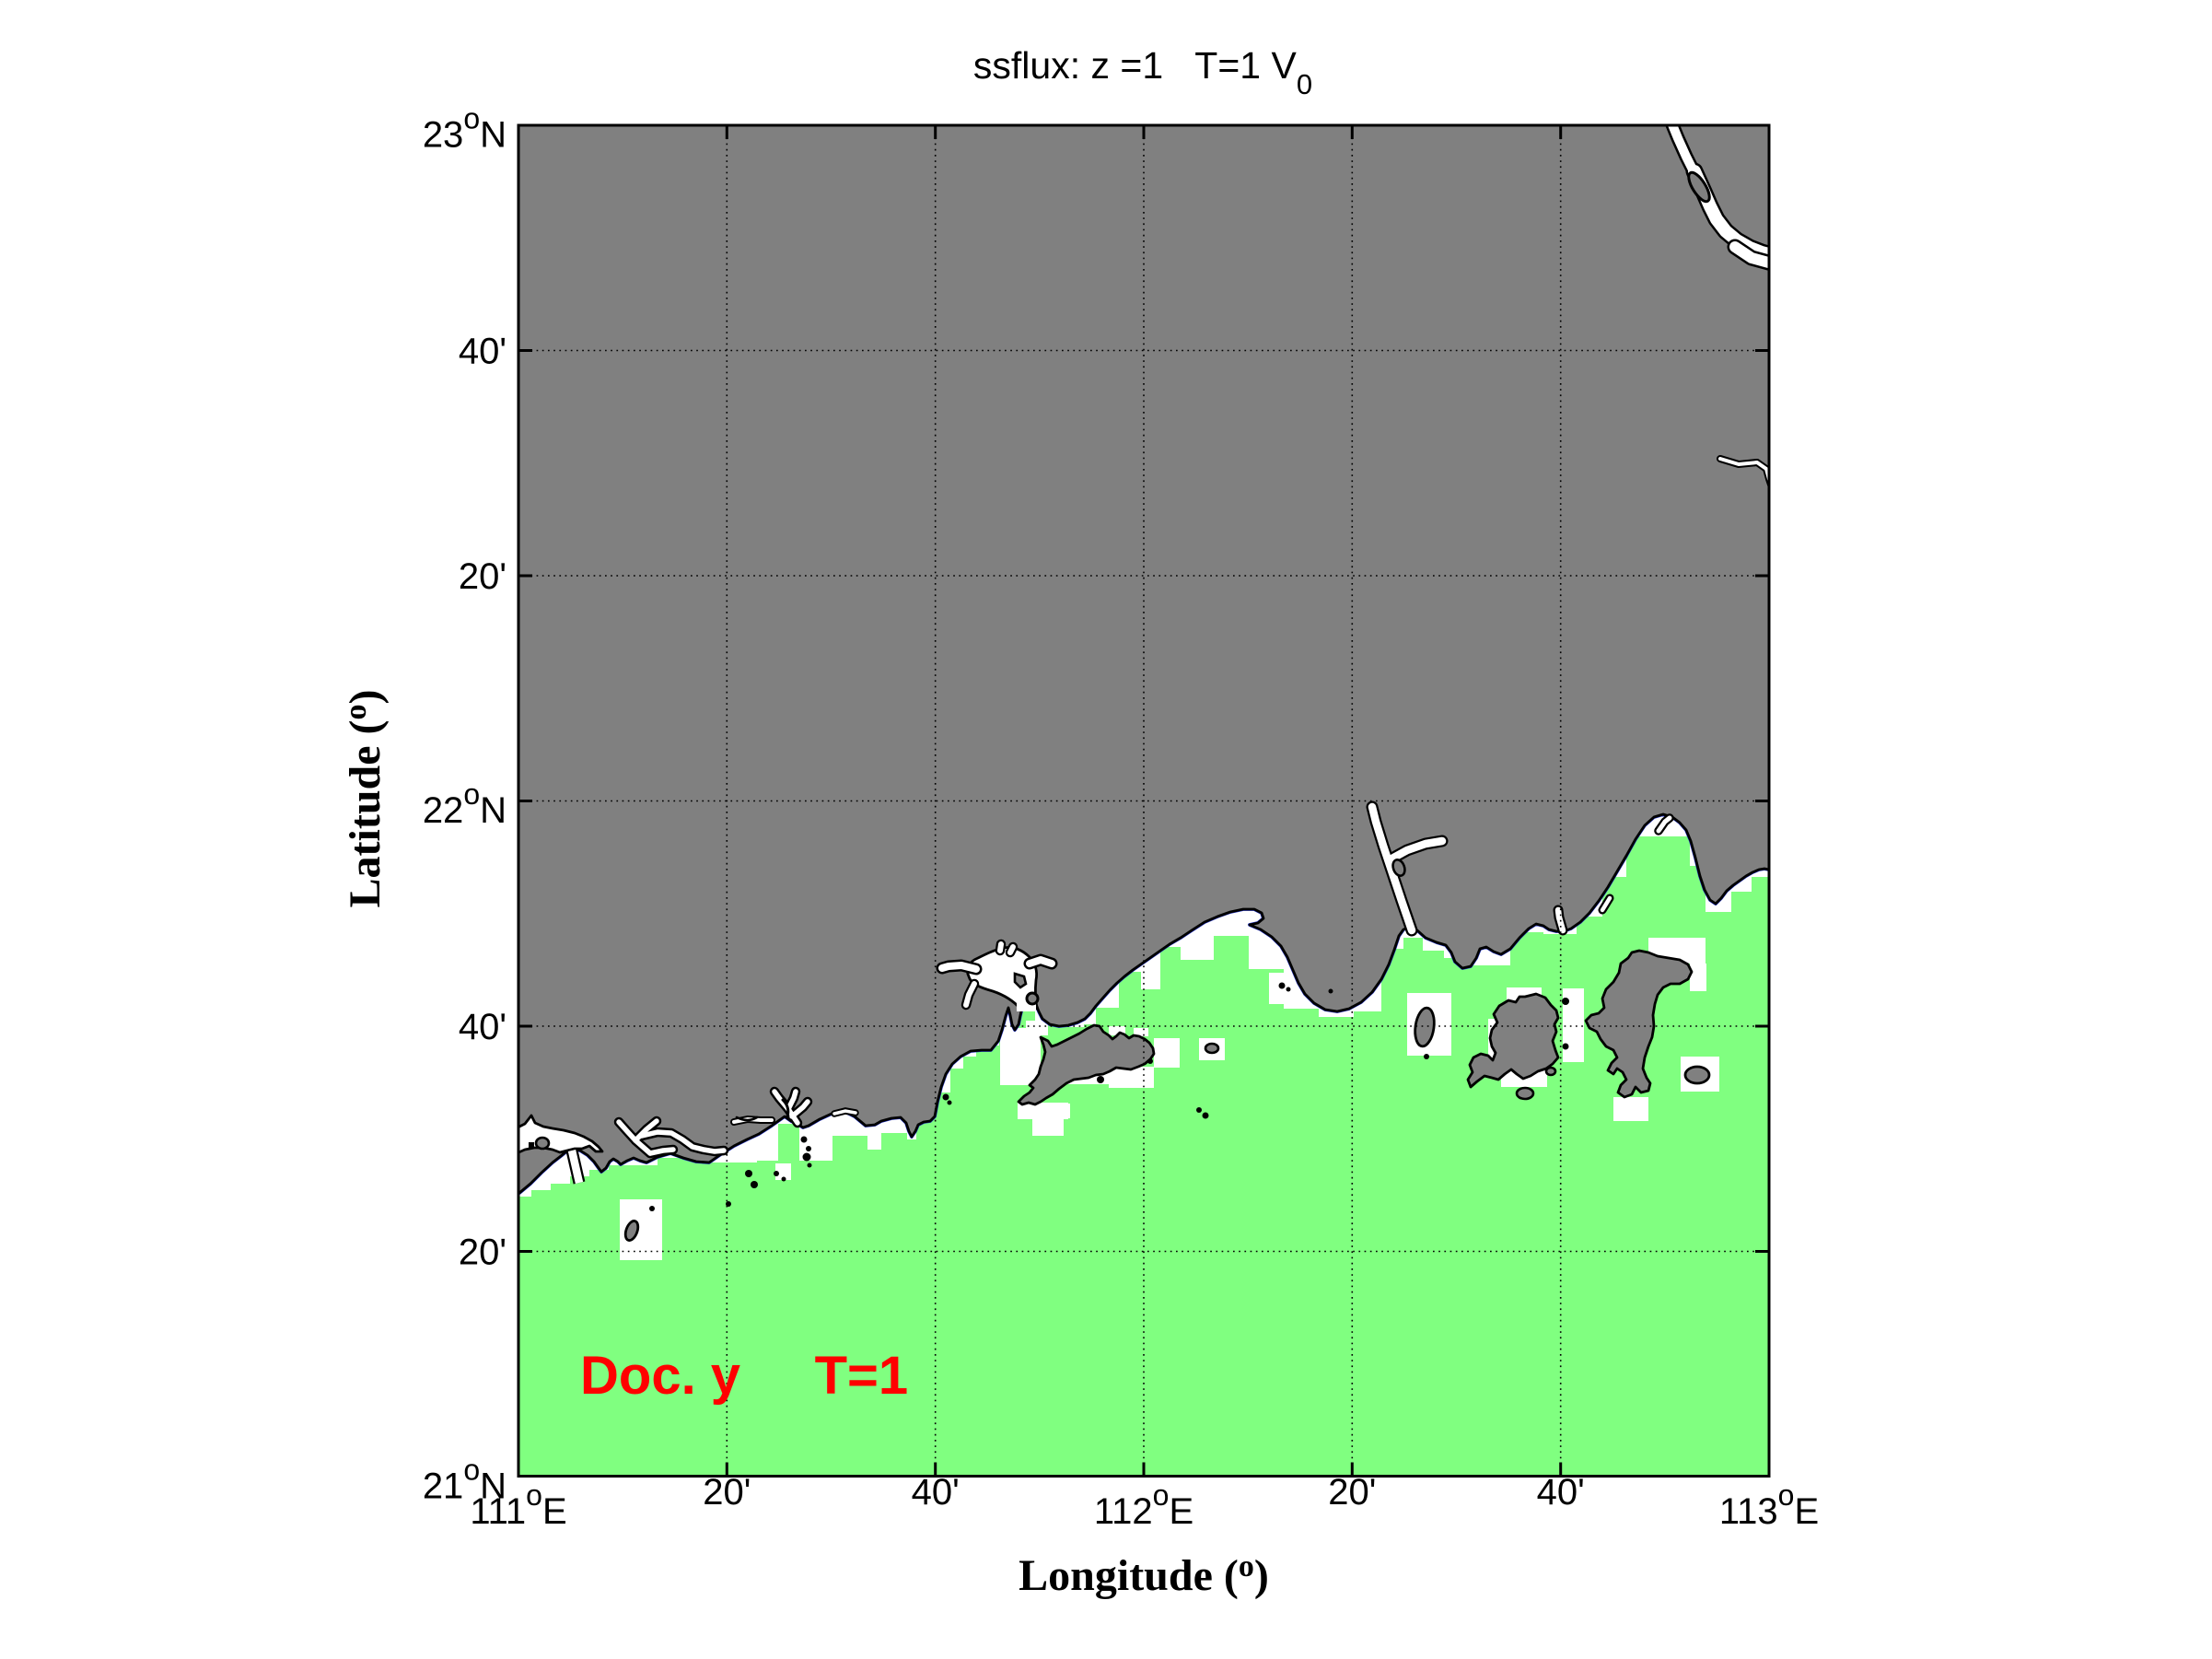  I want to click on svg-text: 111oE, so click(518, 1505).